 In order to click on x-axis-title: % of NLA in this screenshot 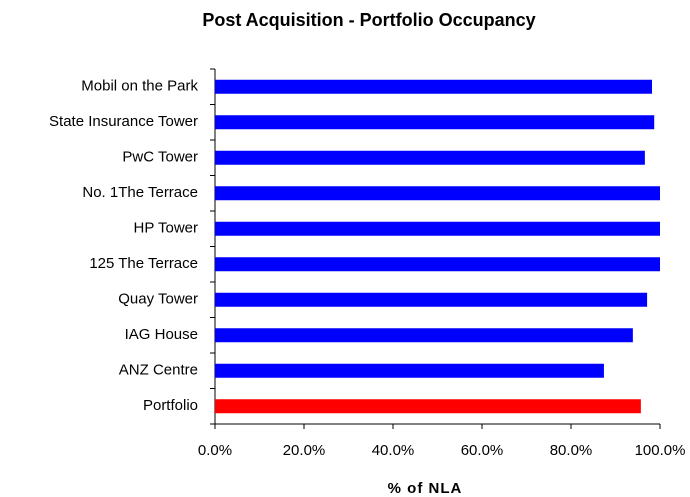, I will do `click(425, 488)`.